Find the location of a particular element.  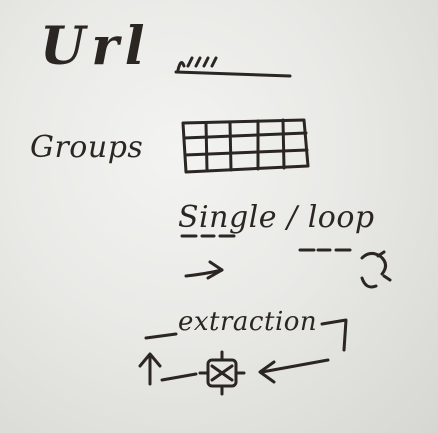

extraction-label: extraction is located at coordinates (248, 322).